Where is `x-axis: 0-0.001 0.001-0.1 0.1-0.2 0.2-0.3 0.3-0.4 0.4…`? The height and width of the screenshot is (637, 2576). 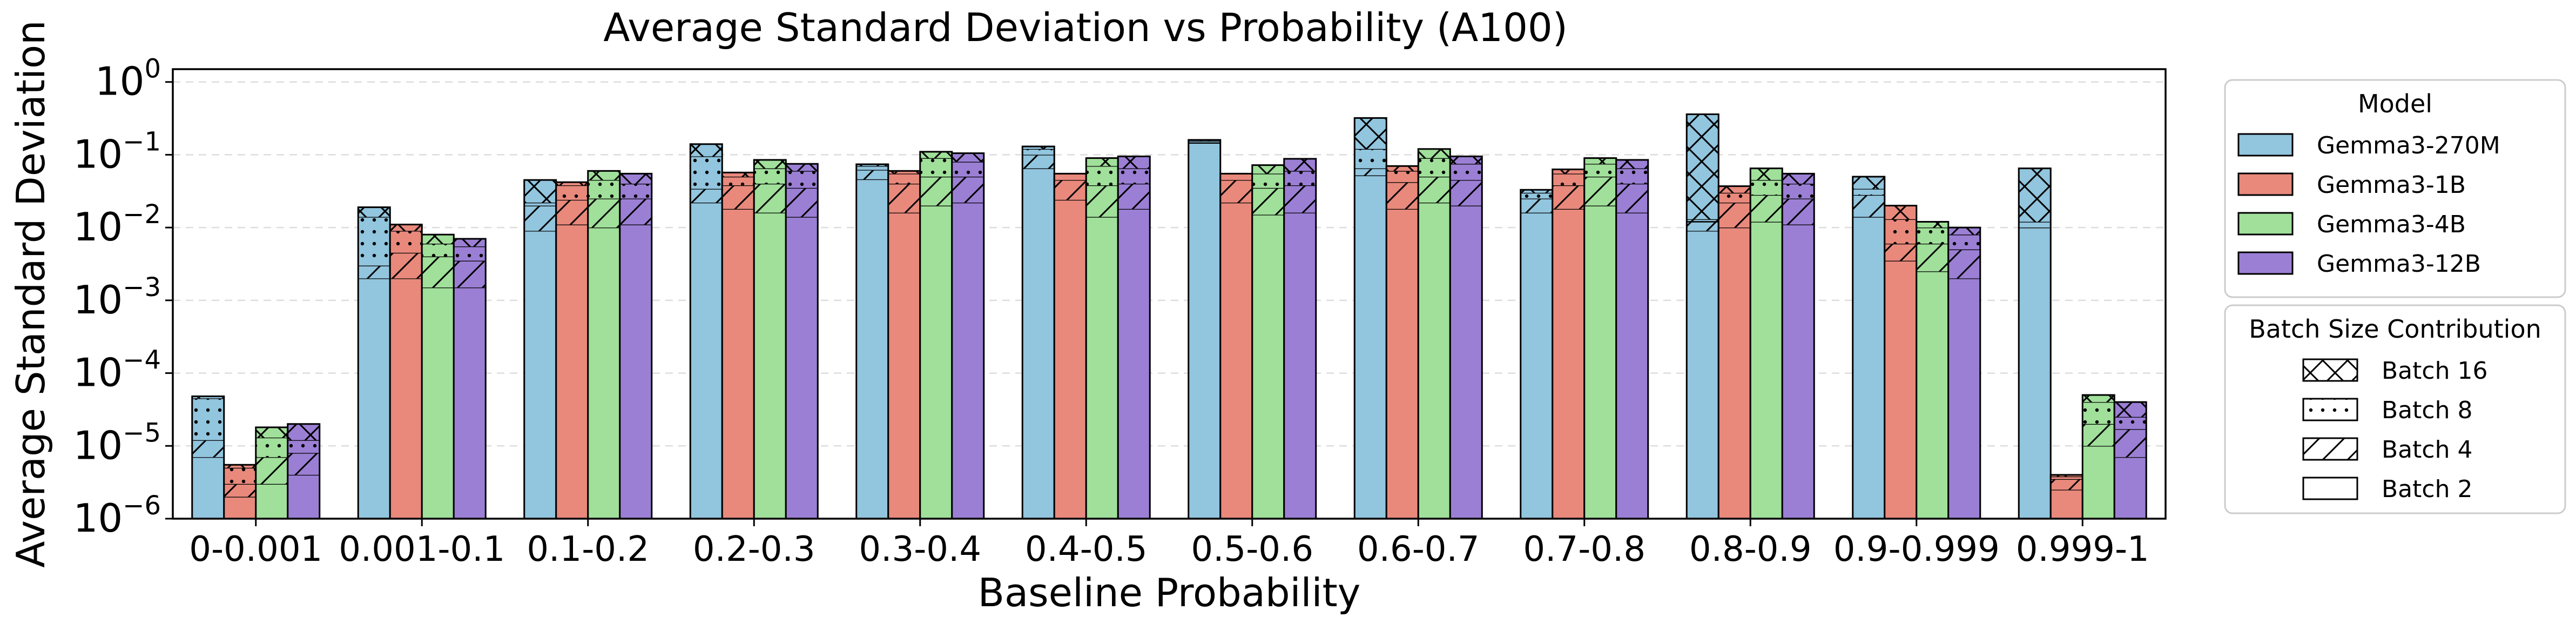
x-axis: 0-0.001 0.001-0.1 0.1-0.2 0.2-0.3 0.3-0.4 0.4… is located at coordinates (1169, 544).